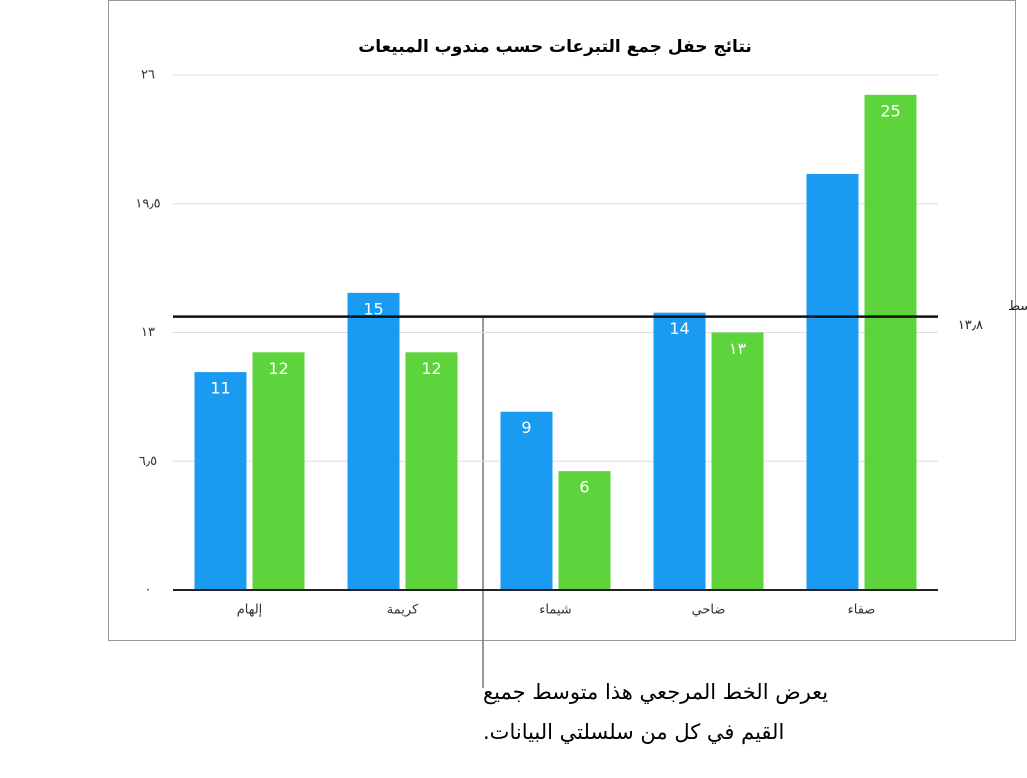  Describe the element at coordinates (709, 610) in the screenshot. I see `x-tick-label: ضاحي` at that location.